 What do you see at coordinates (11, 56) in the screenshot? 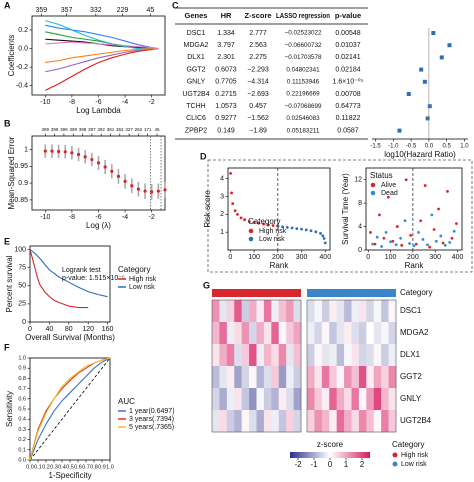
I see `y-axis-label: Coefficients` at bounding box center [11, 56].